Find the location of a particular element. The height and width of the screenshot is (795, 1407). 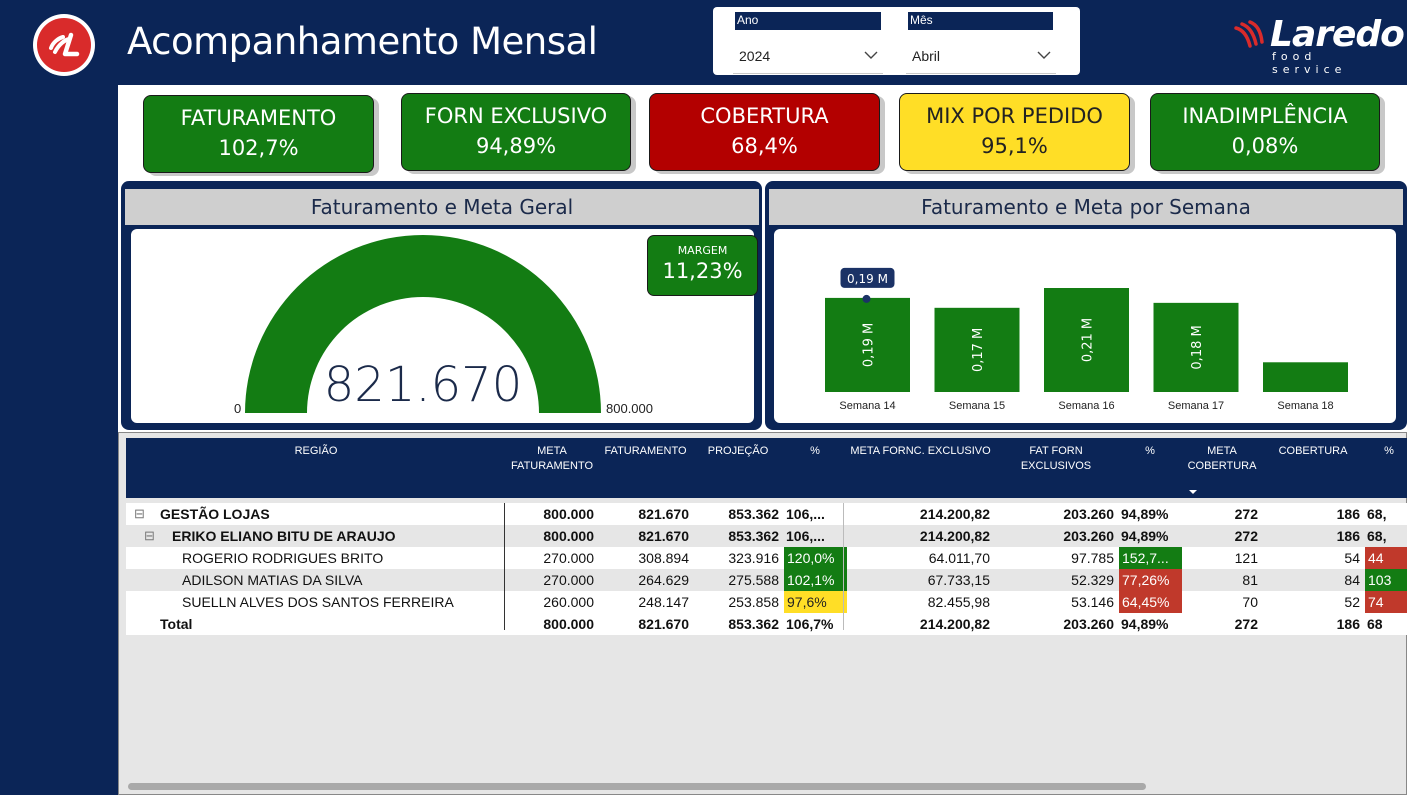

cell-pct3: 74 is located at coordinates (1386, 602).